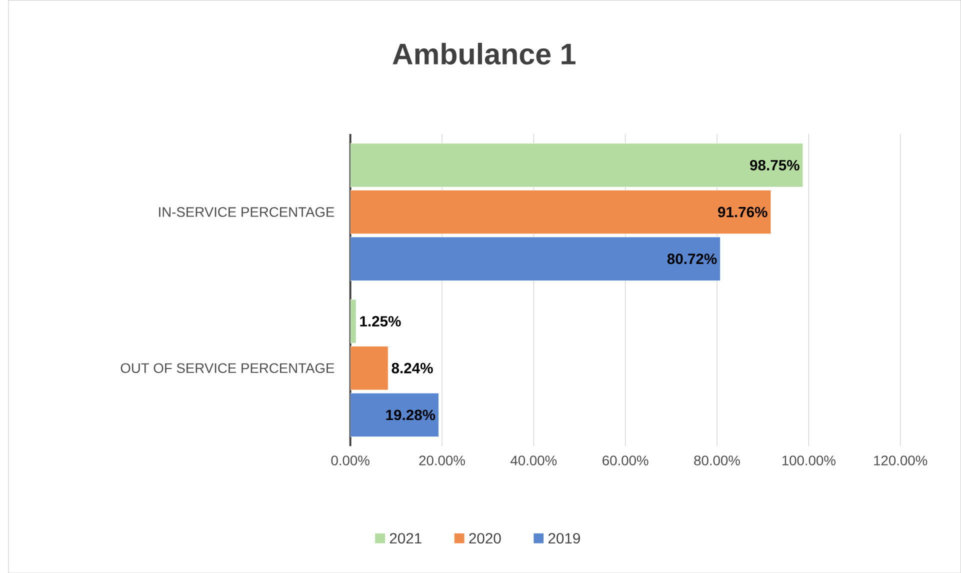  I want to click on y-tick-label: IN-SERVICE PERCENTAGE, so click(246, 212).